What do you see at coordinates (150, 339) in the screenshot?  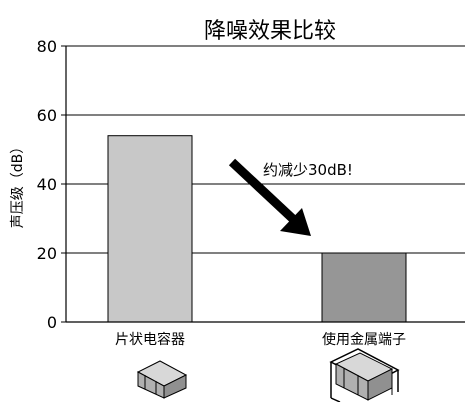 I see `x-tick-label: 片状电容器` at bounding box center [150, 339].